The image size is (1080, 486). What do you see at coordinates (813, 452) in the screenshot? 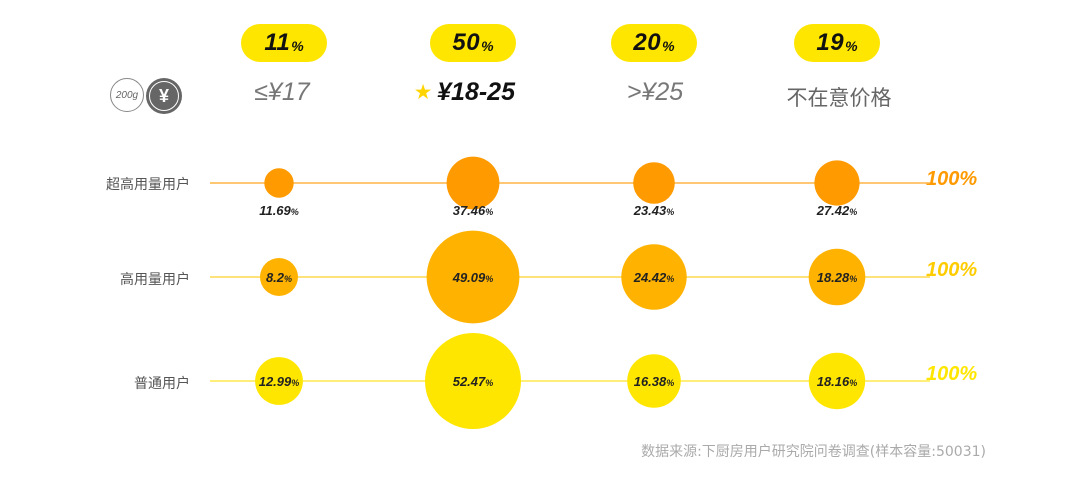
I see `source-note: 数据来源:下厨房用户研究院问卷调查(样本容量:50031)` at bounding box center [813, 452].